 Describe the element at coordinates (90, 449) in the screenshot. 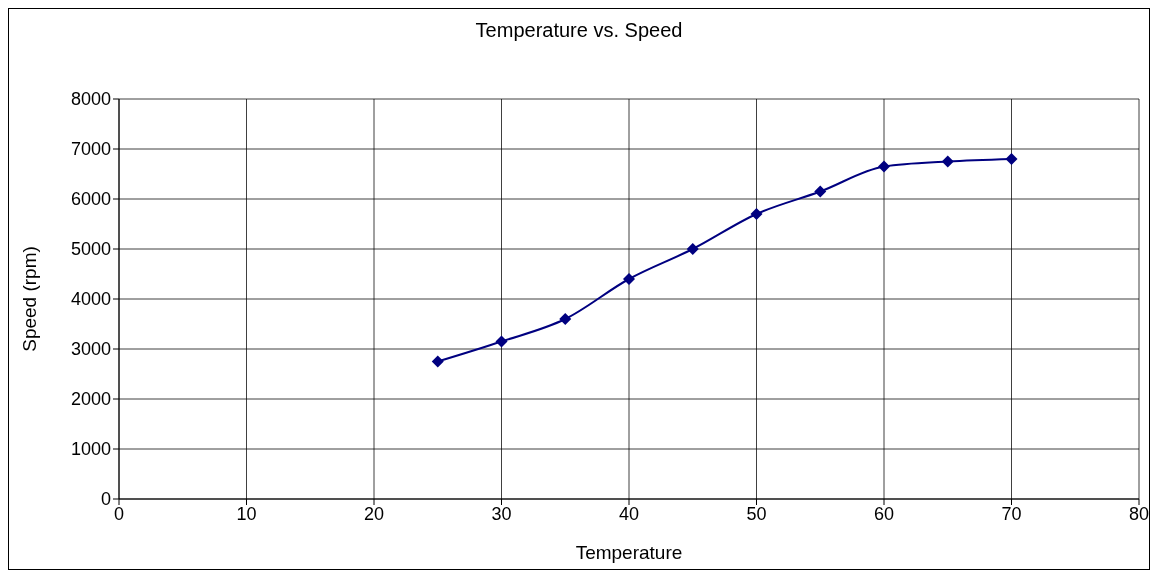

I see `y-tick-label: 1000` at that location.